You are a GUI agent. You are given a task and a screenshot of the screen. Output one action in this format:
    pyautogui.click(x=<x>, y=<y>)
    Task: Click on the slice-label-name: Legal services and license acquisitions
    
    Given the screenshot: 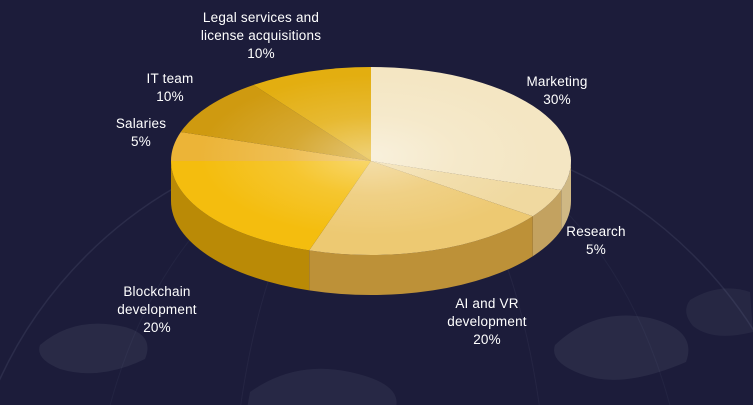 What is the action you would take?
    pyautogui.click(x=261, y=26)
    